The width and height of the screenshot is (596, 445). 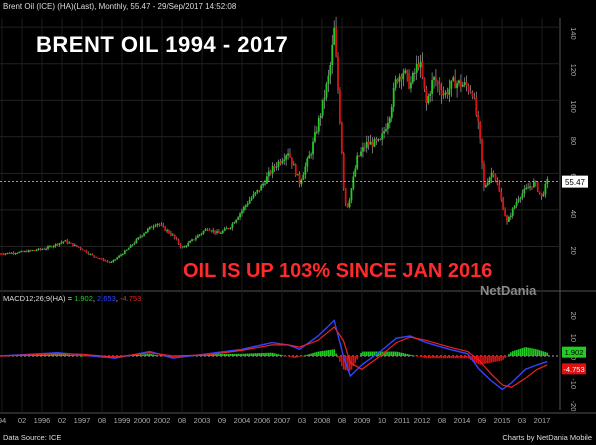 I want to click on time-tick-label: 2012, so click(x=422, y=420).